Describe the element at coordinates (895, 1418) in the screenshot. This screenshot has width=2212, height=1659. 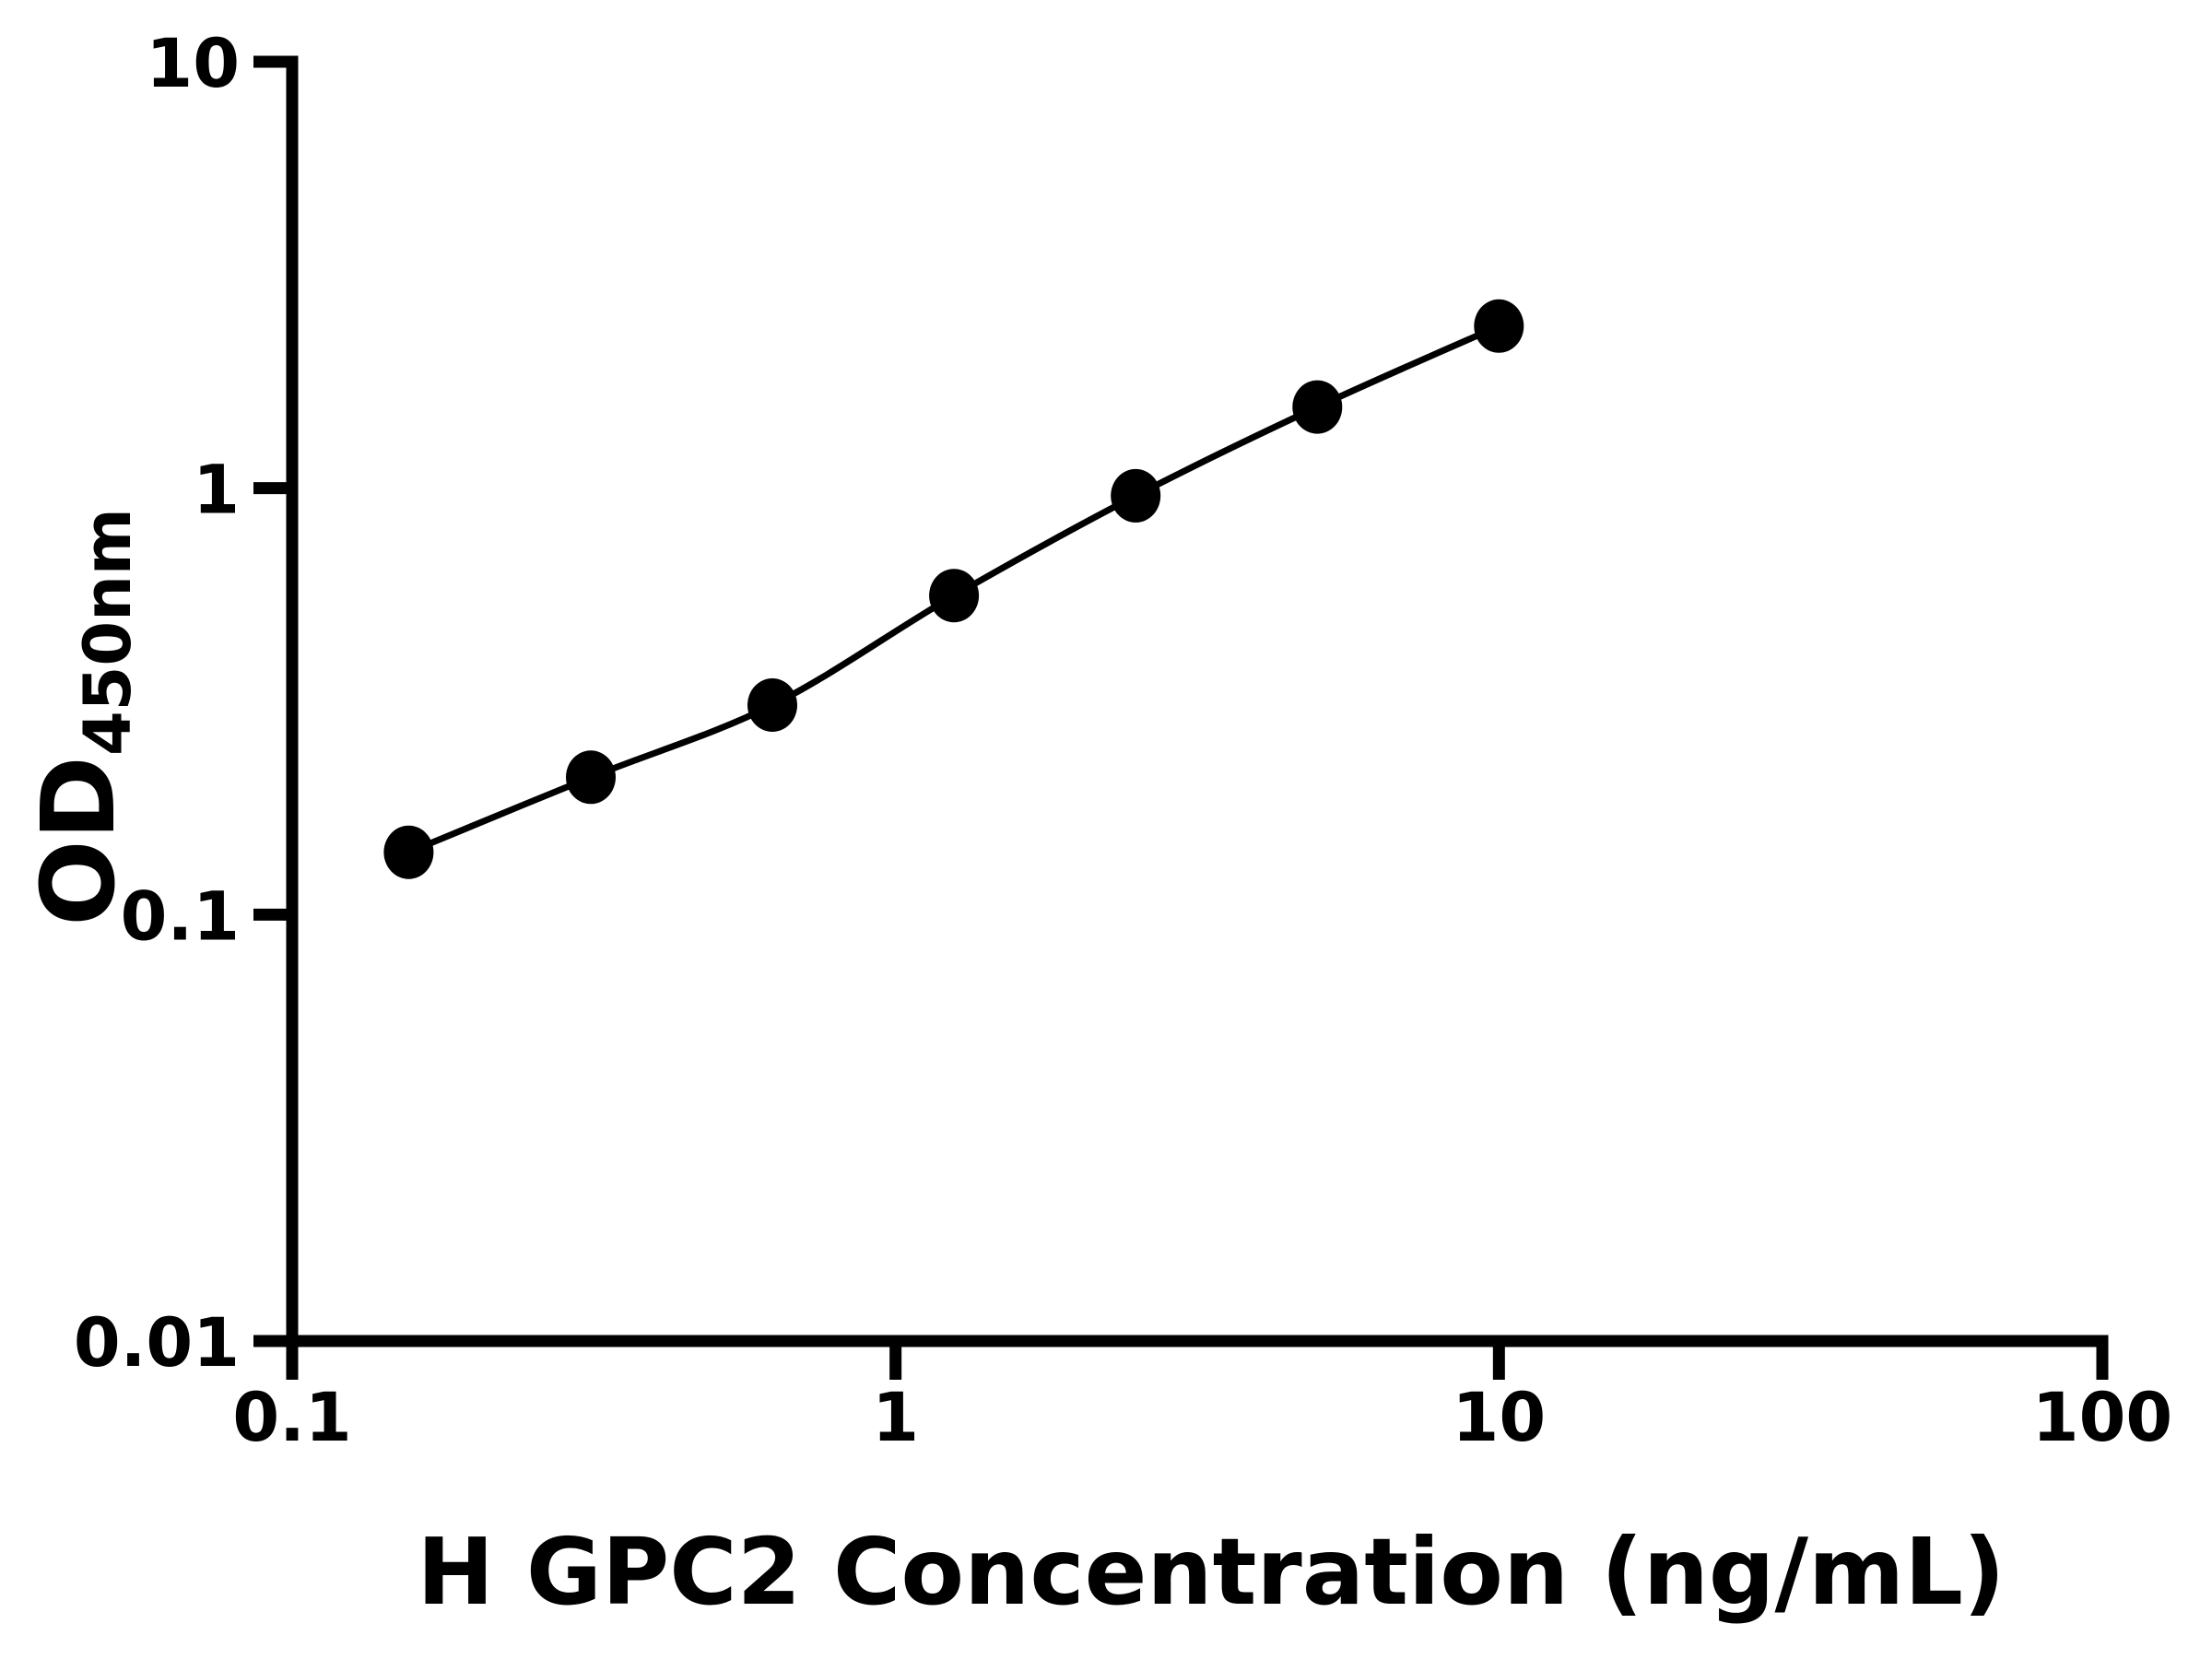
I see `x-tick-label: 1` at that location.